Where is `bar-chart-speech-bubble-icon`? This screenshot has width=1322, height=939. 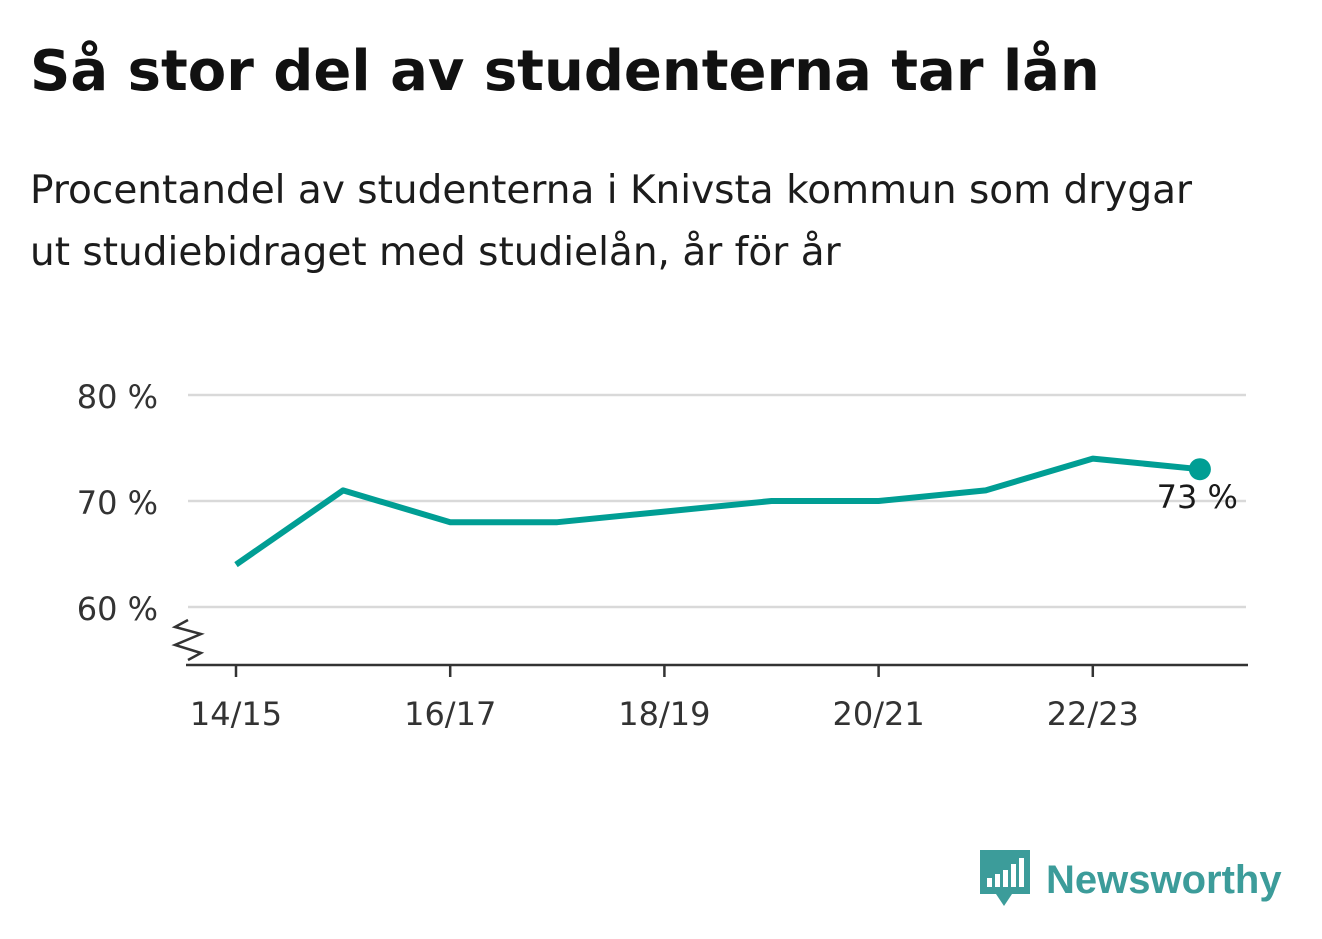
bar-chart-speech-bubble-icon is located at coordinates (1005, 878).